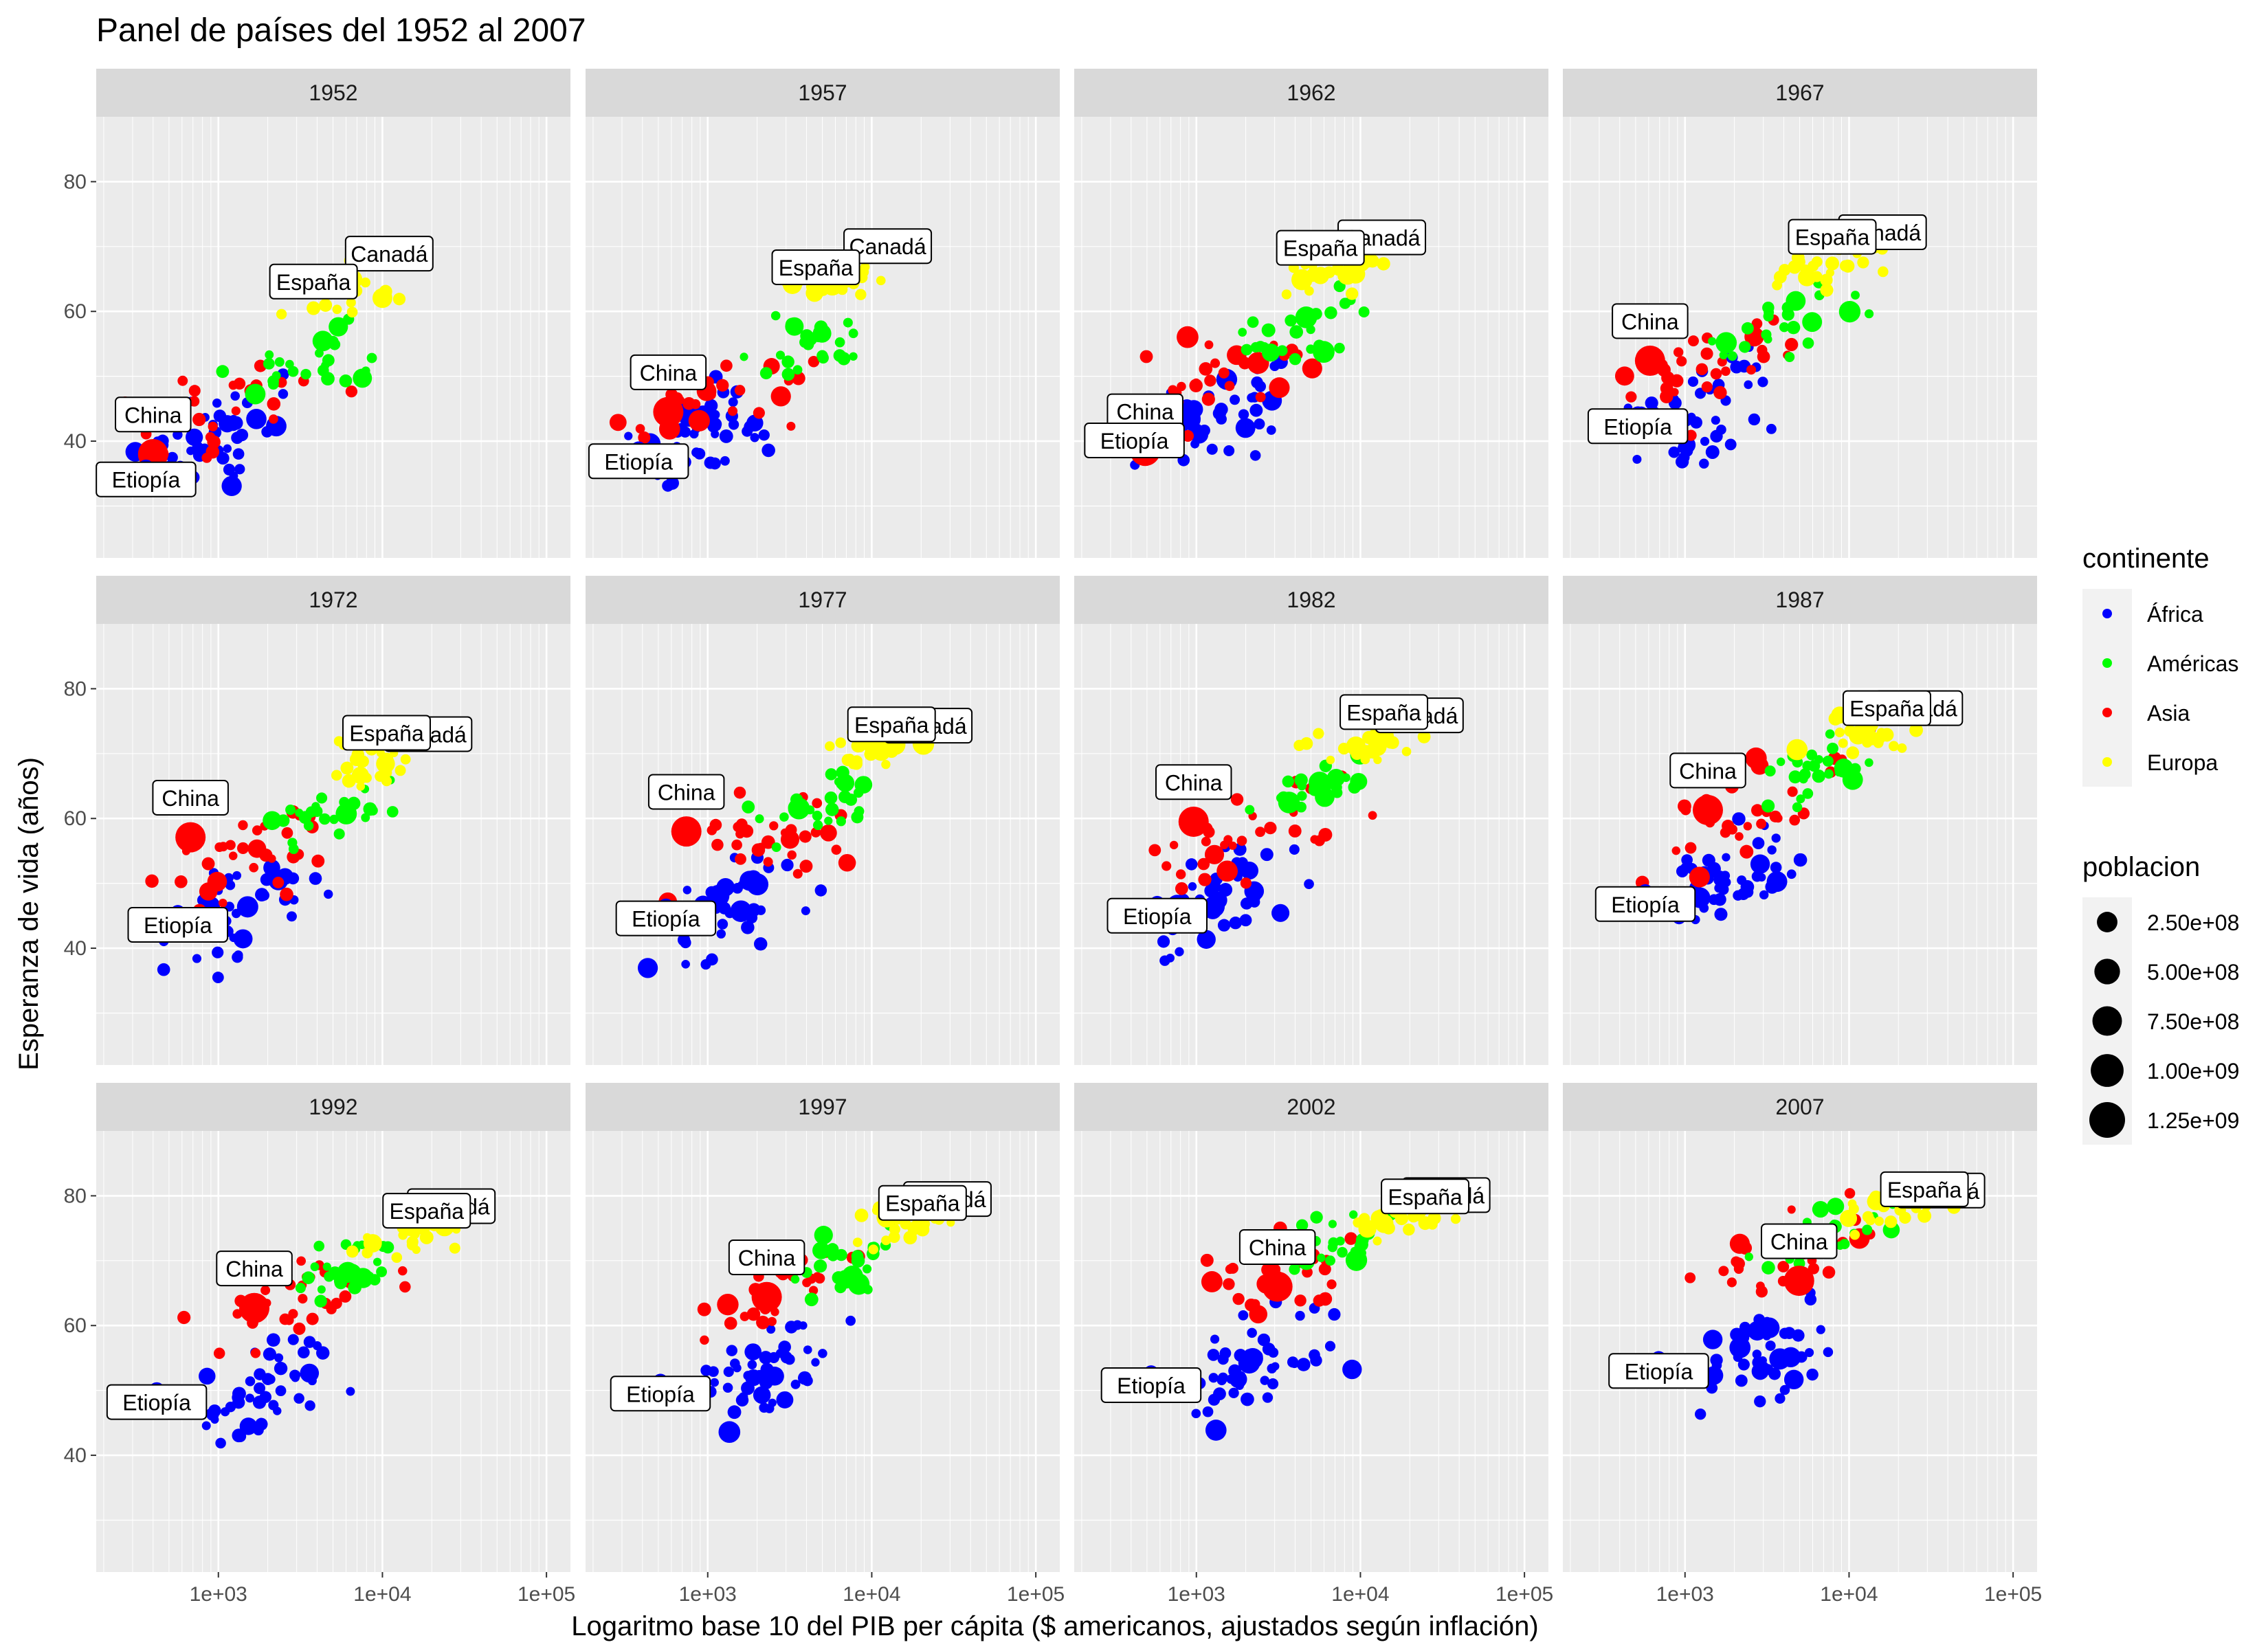  Describe the element at coordinates (1196, 1594) in the screenshot. I see `x-tick-label: 1e+03` at that location.